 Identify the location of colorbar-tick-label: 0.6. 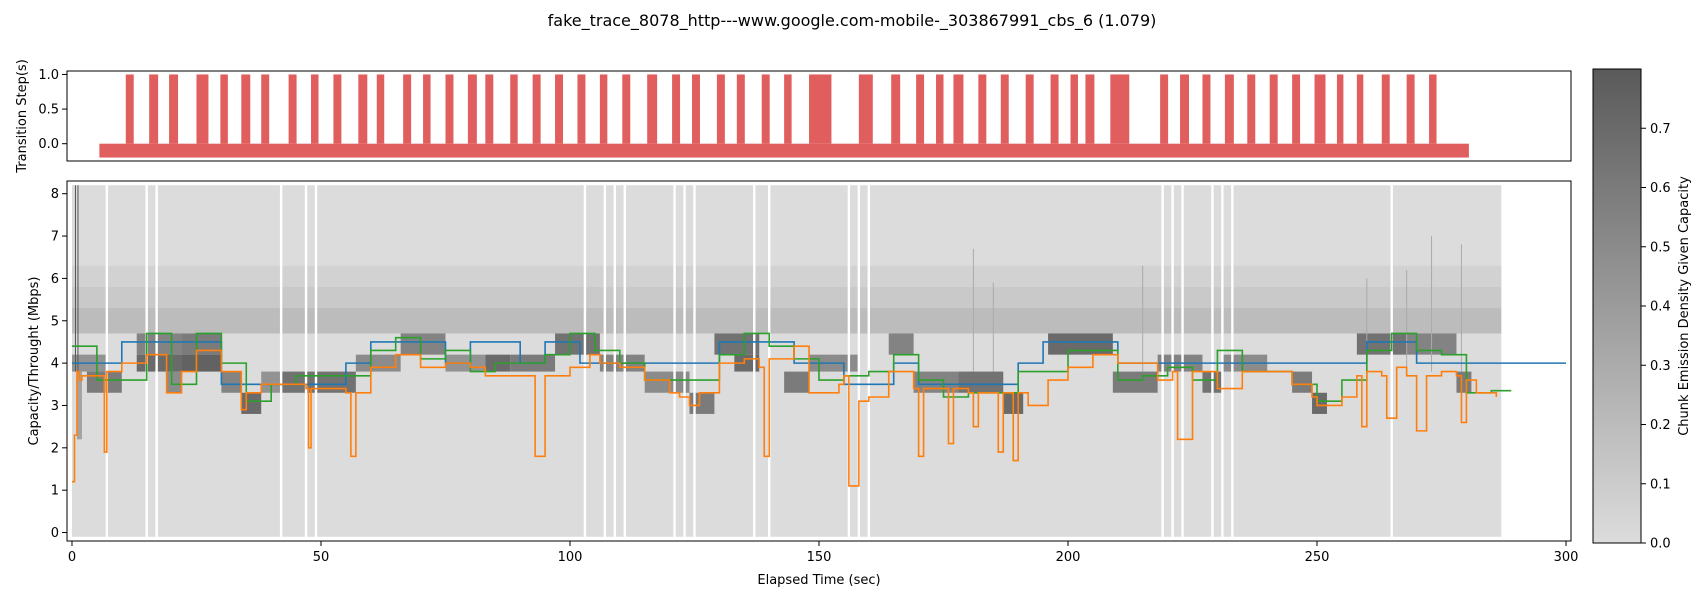
(1660, 188).